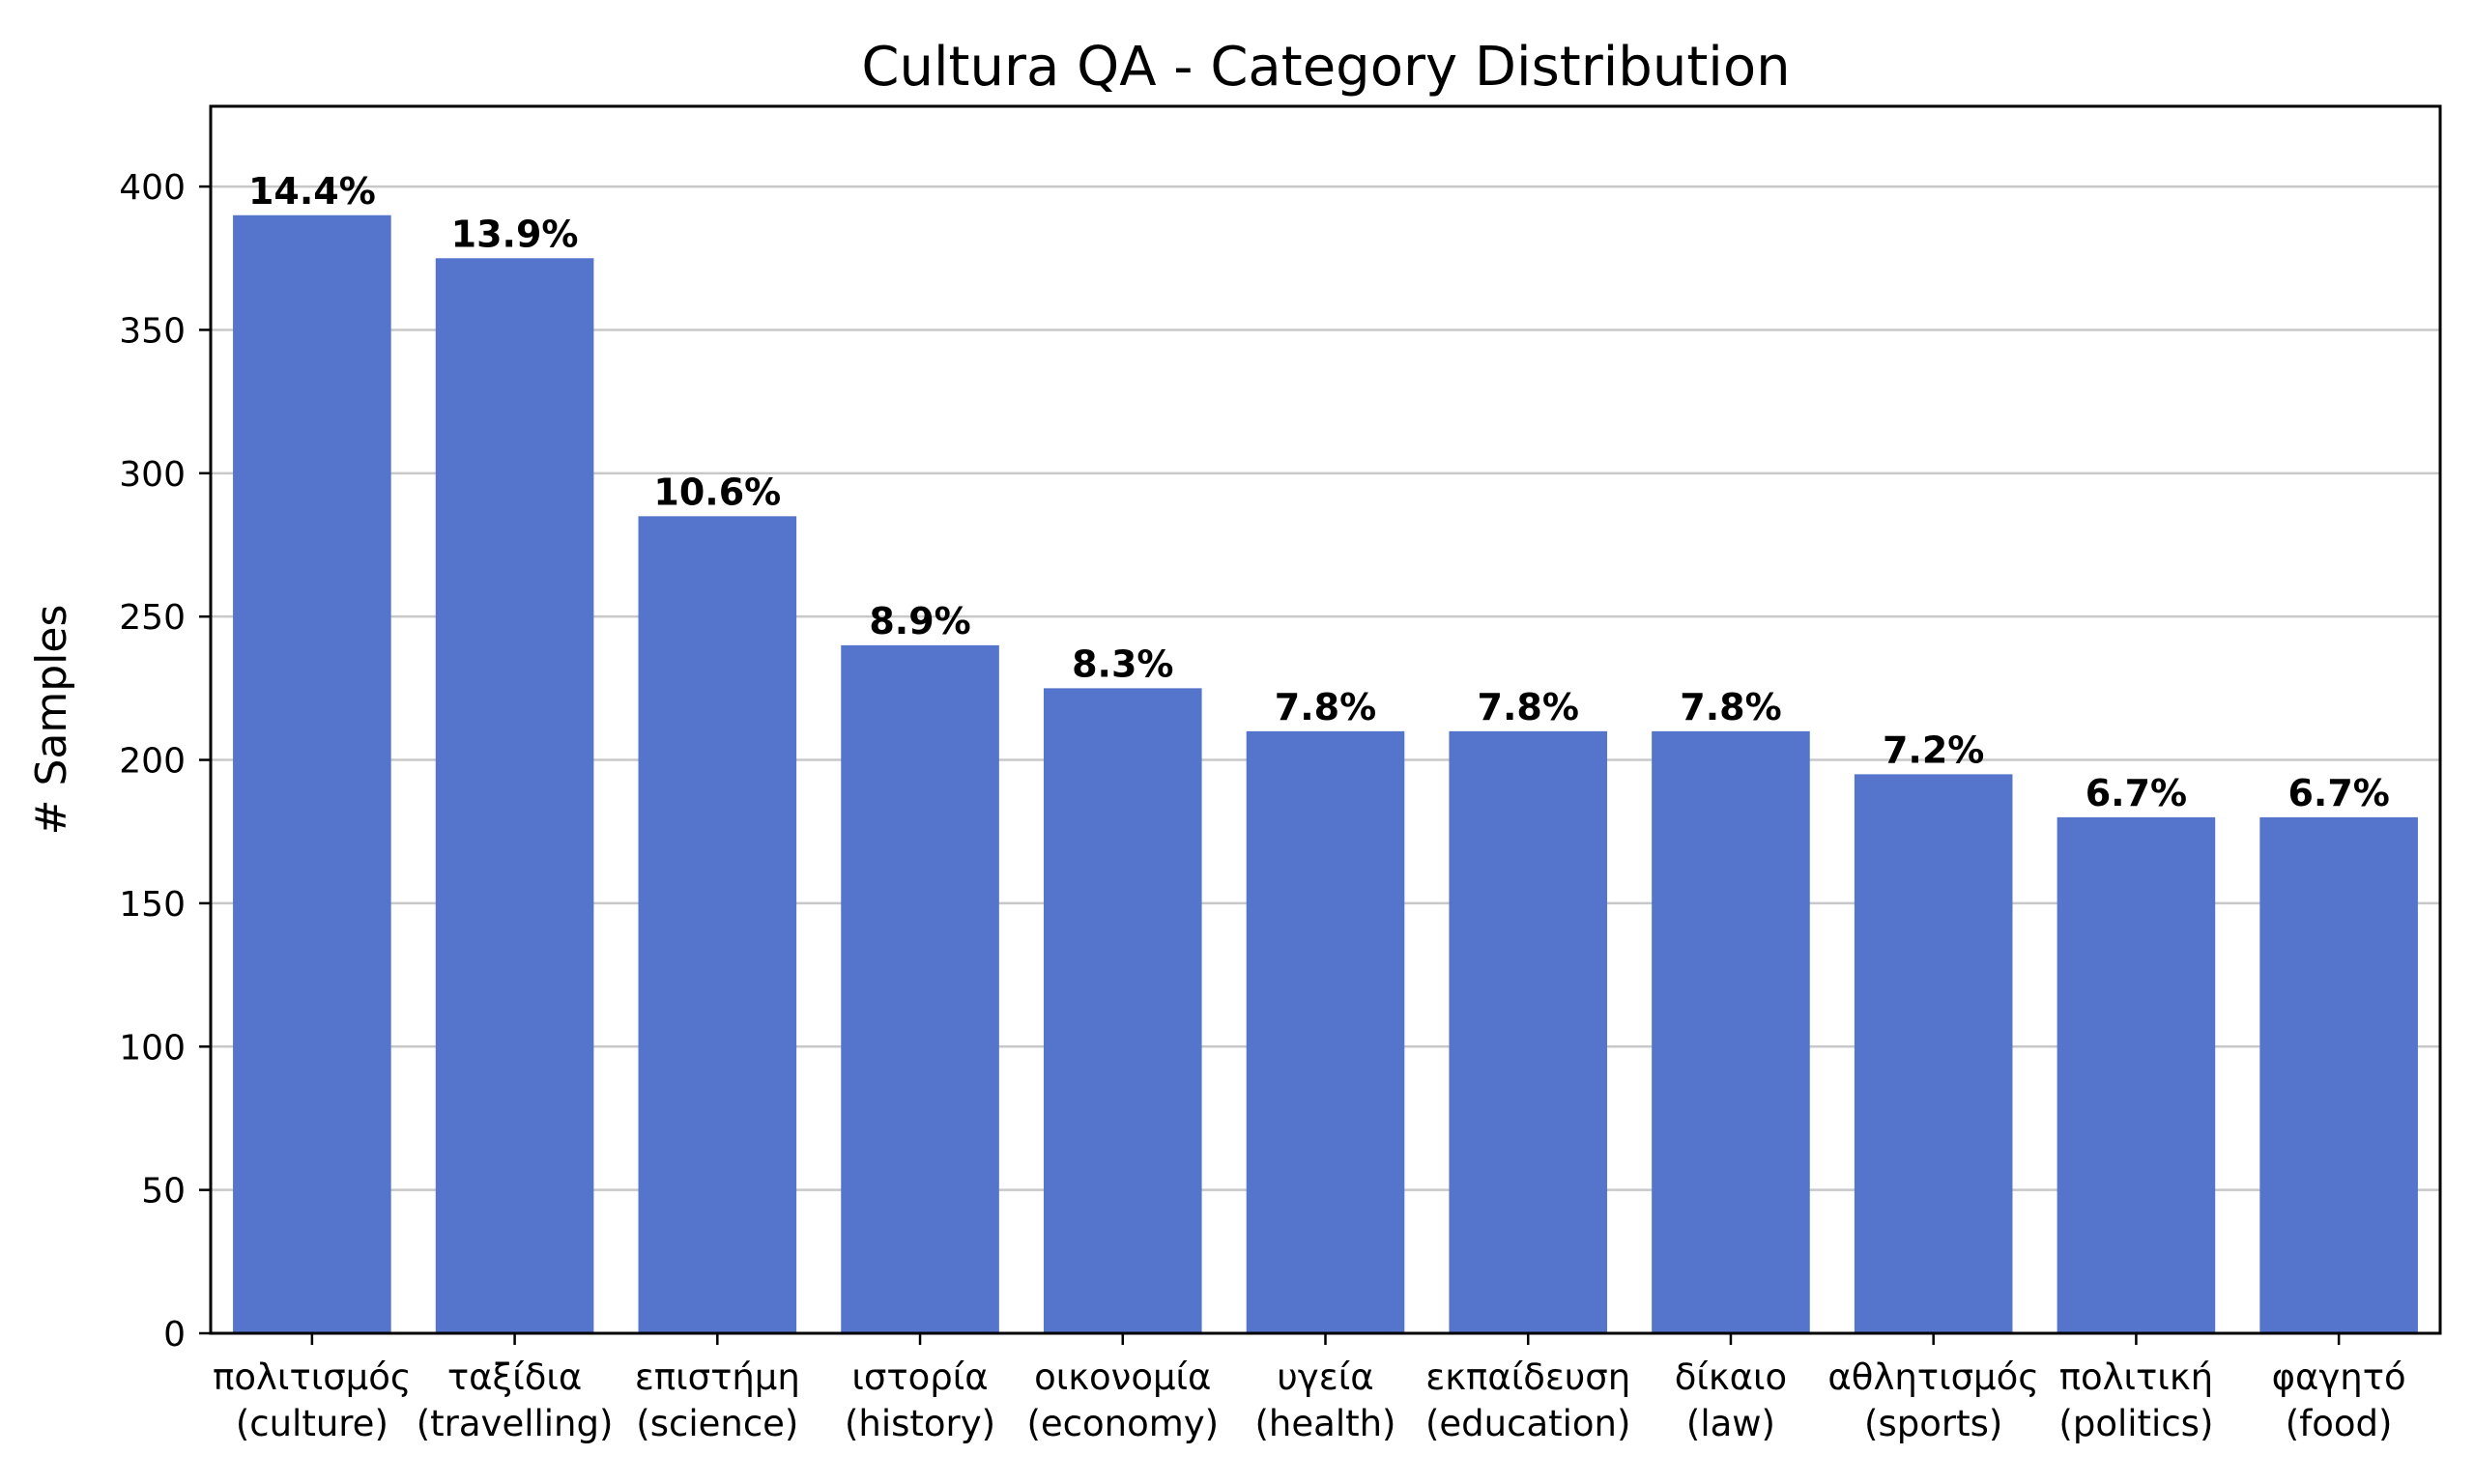 This screenshot has height=1484, width=2474. What do you see at coordinates (1122, 1377) in the screenshot?
I see `x-tick-label: οικονομία` at bounding box center [1122, 1377].